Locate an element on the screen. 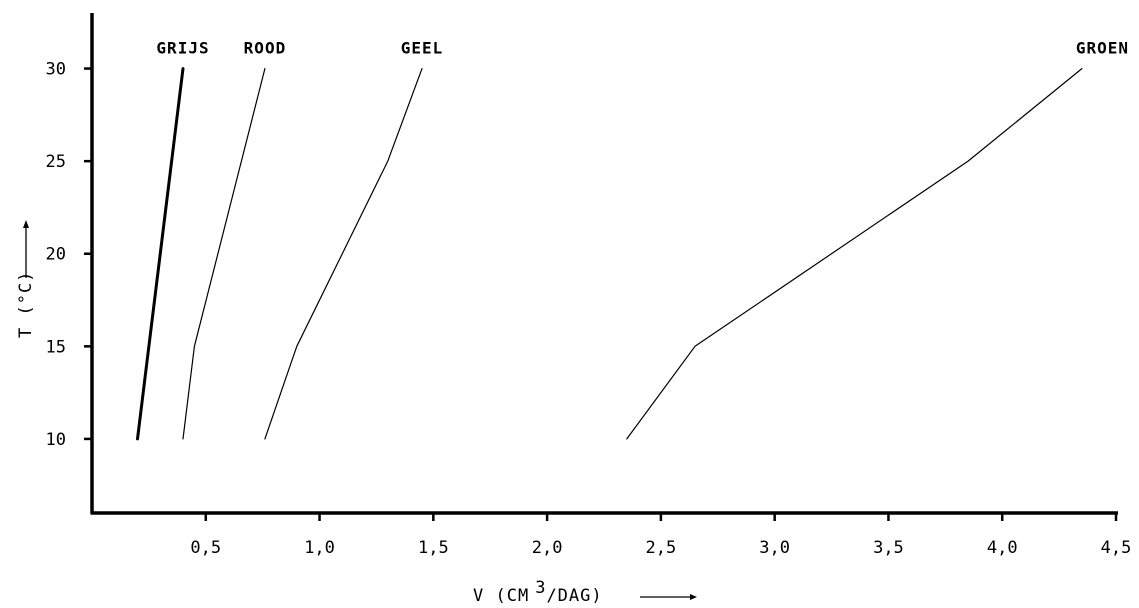 Image resolution: width=1139 pixels, height=608 pixels. x-tick-label: 4,5 is located at coordinates (1116, 548).